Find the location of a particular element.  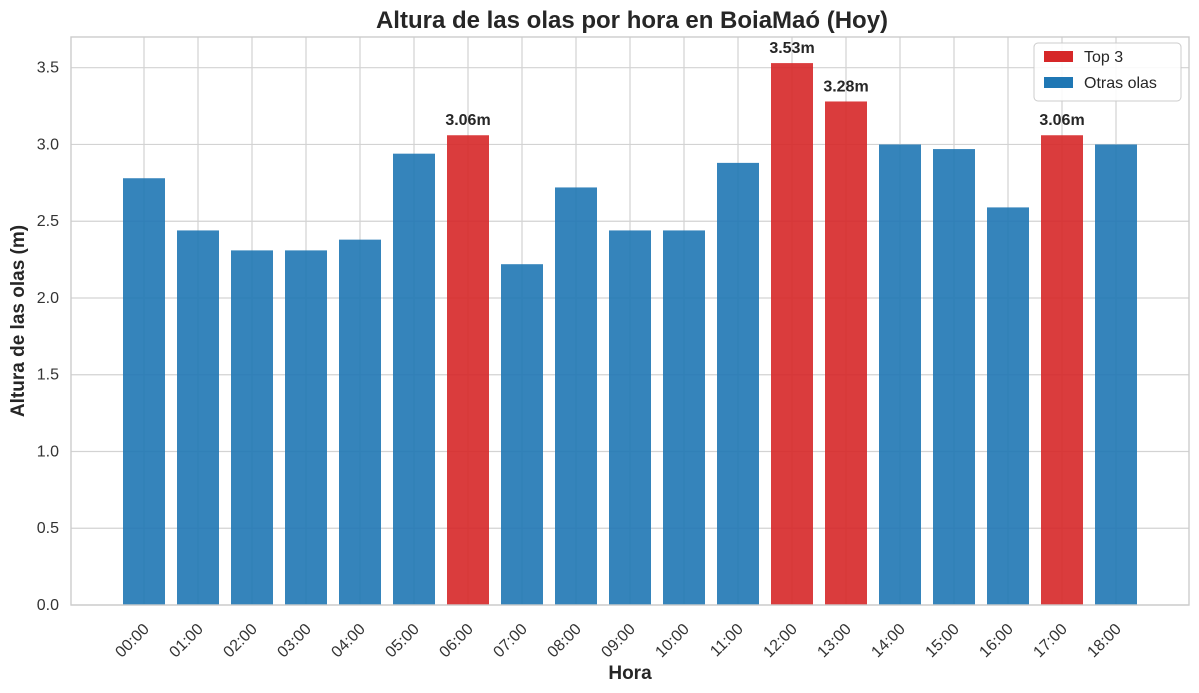

x-tick-label: 16:00 is located at coordinates (996, 641).